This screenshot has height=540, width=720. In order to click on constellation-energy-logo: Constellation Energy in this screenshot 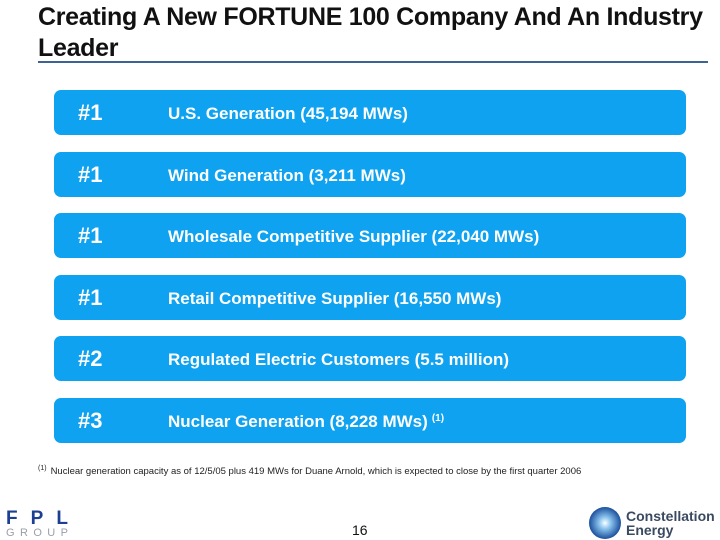, I will do `click(651, 523)`.